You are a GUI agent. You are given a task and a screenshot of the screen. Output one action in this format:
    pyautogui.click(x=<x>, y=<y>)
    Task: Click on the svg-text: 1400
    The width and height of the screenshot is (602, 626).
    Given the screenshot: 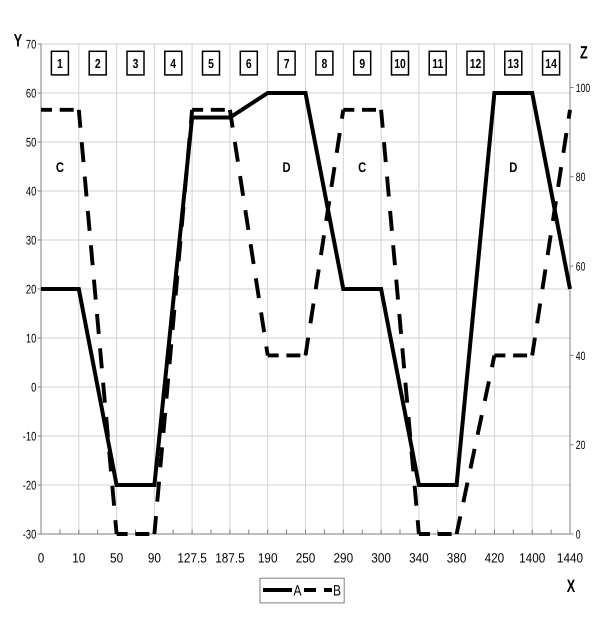 What is the action you would take?
    pyautogui.click(x=532, y=558)
    